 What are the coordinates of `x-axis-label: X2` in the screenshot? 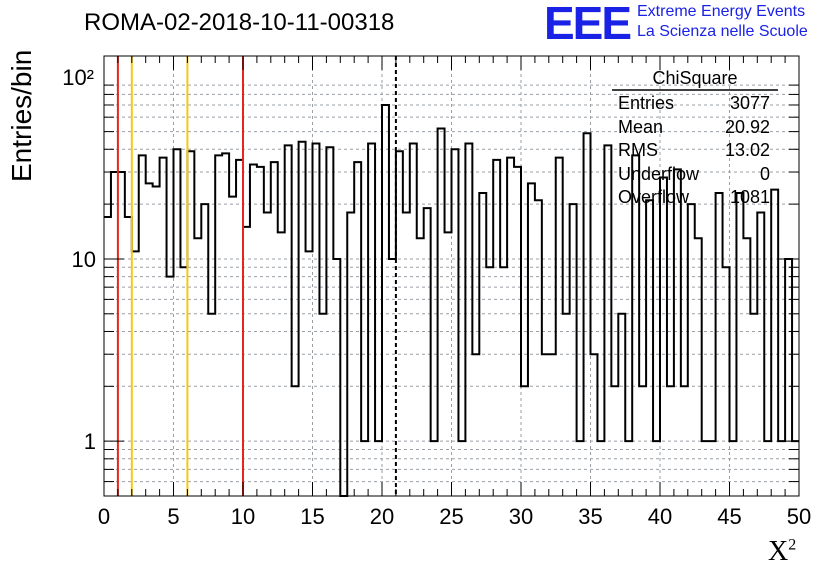 It's located at (782, 551).